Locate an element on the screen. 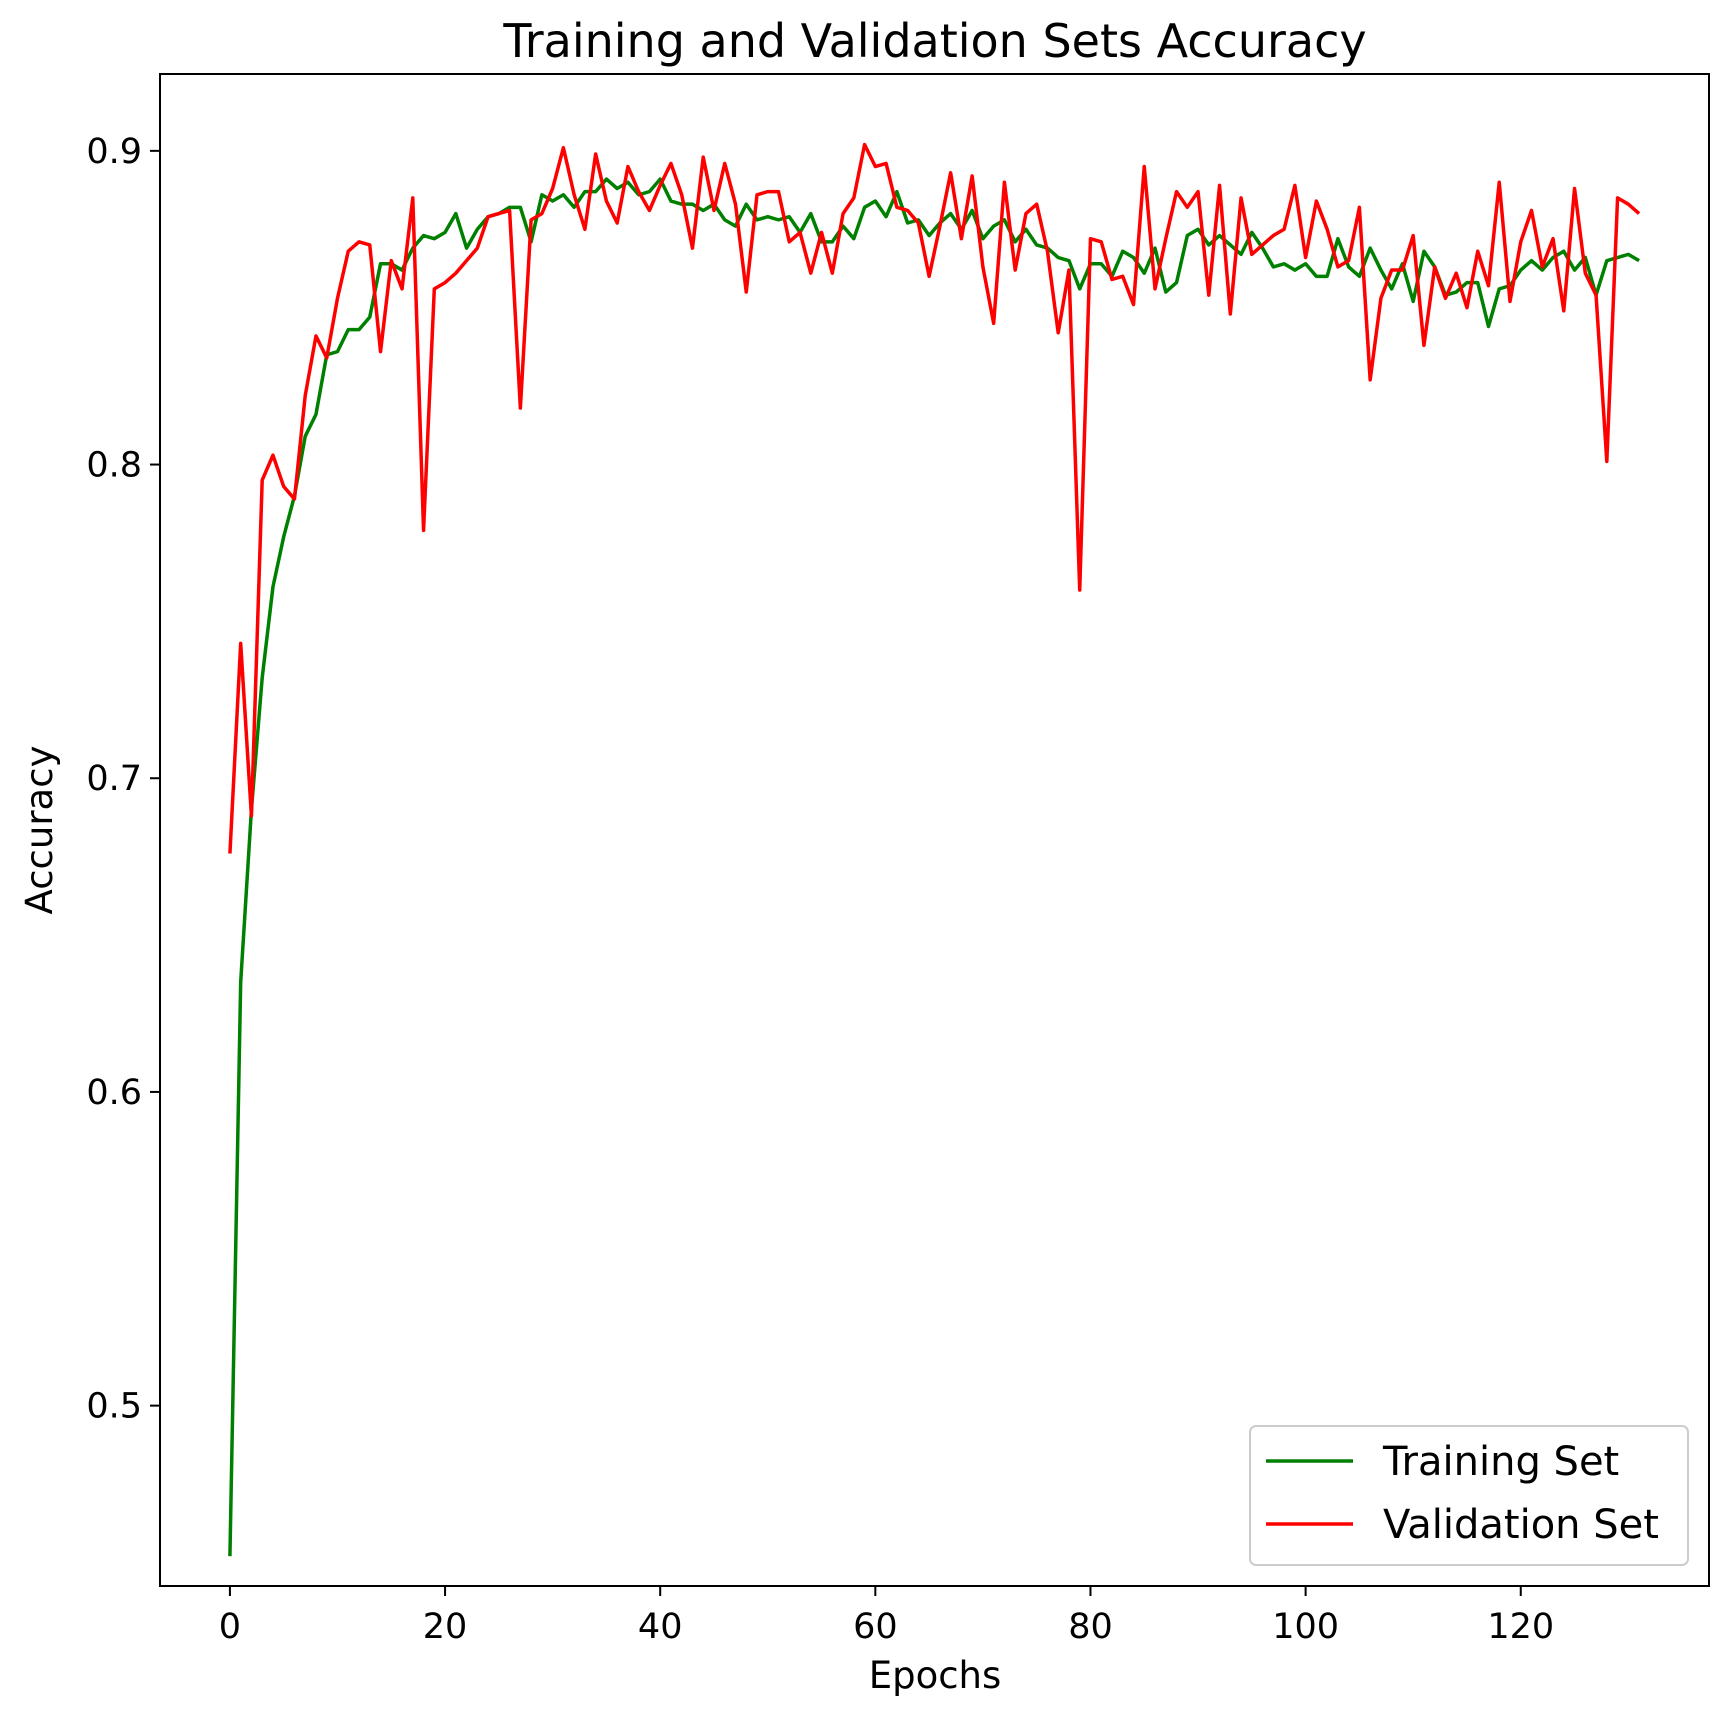  chart-title: Training and Validation Sets Accuracy is located at coordinates (934, 41).